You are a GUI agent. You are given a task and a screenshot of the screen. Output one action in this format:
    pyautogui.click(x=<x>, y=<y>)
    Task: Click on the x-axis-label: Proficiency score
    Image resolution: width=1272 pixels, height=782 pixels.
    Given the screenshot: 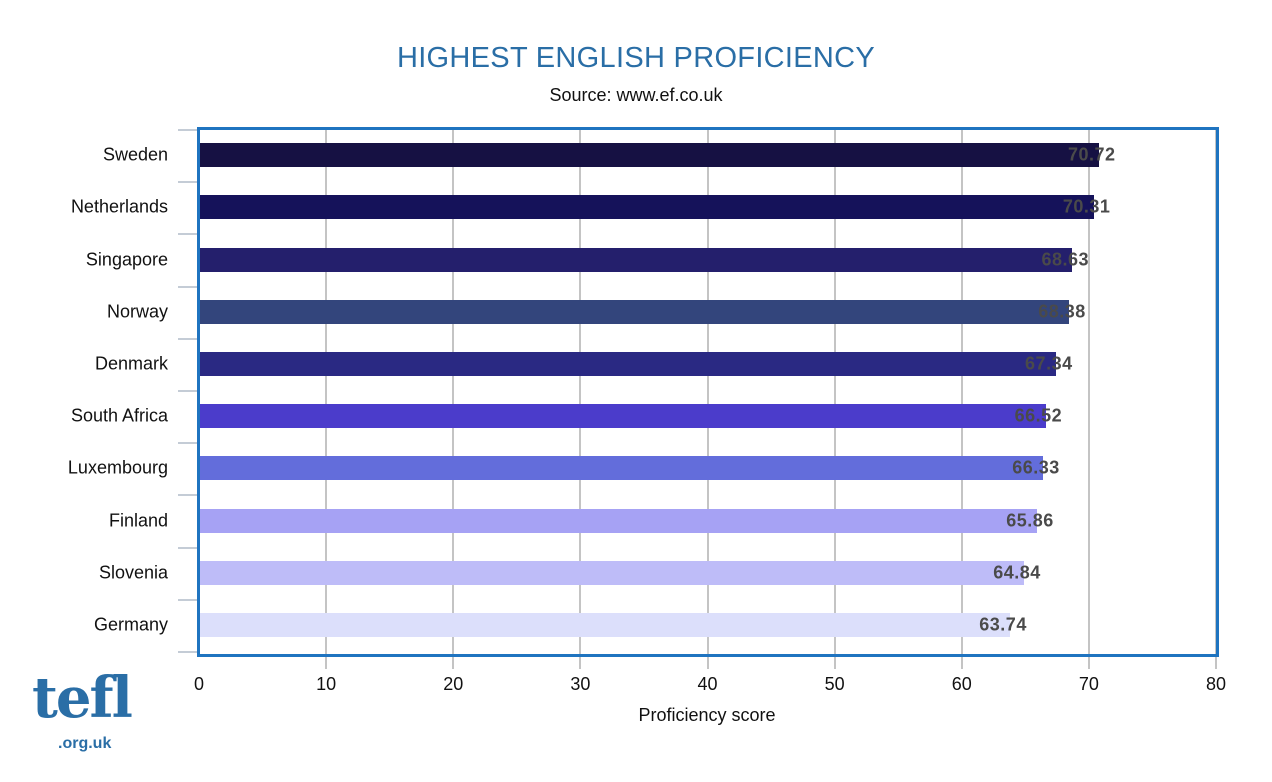 What is the action you would take?
    pyautogui.click(x=707, y=715)
    